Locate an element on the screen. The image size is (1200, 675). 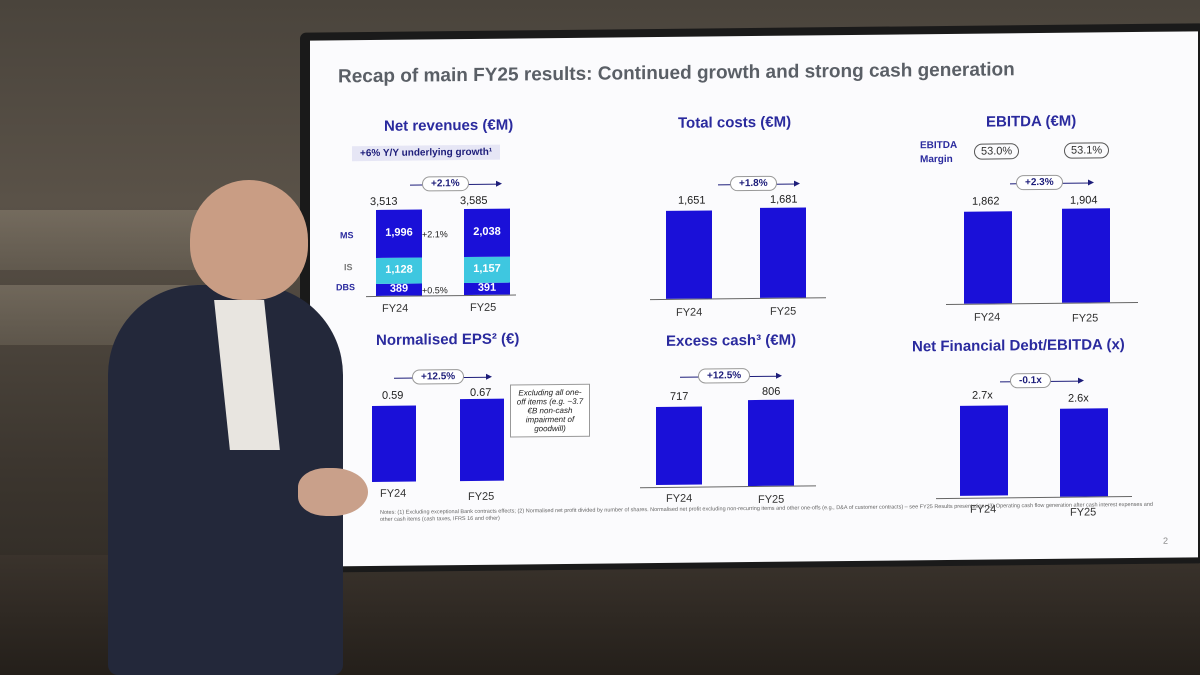
net-revenues-growth: +2.1% is located at coordinates (445, 183).